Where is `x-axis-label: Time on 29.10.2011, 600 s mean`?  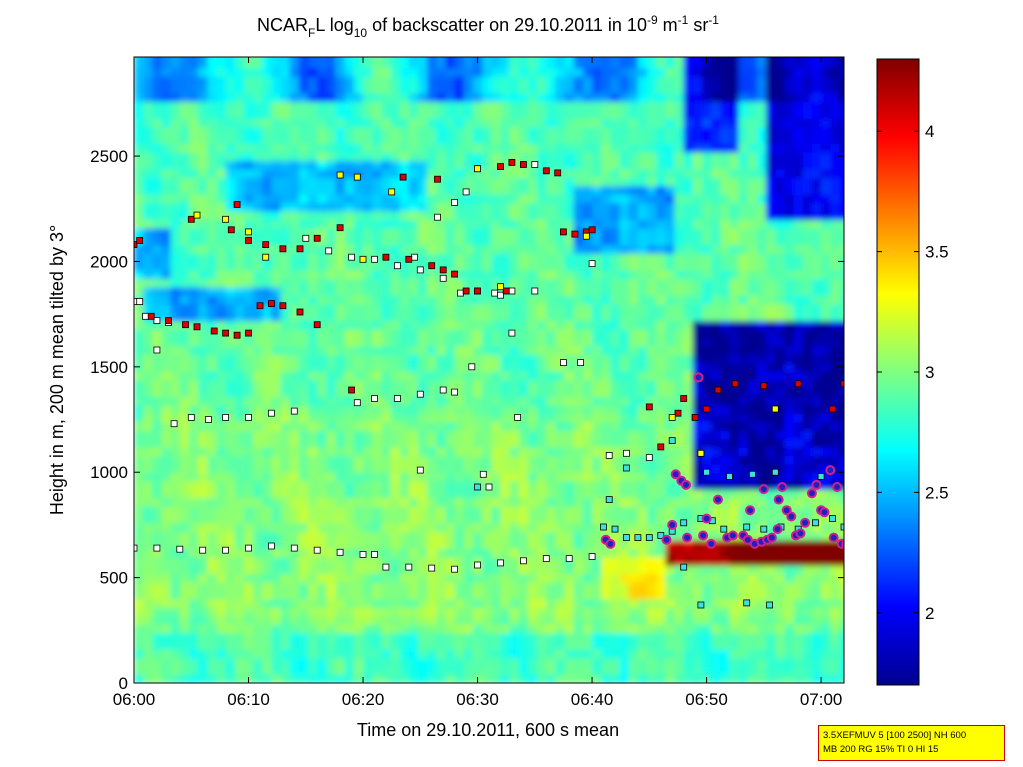 x-axis-label: Time on 29.10.2011, 600 s mean is located at coordinates (488, 730).